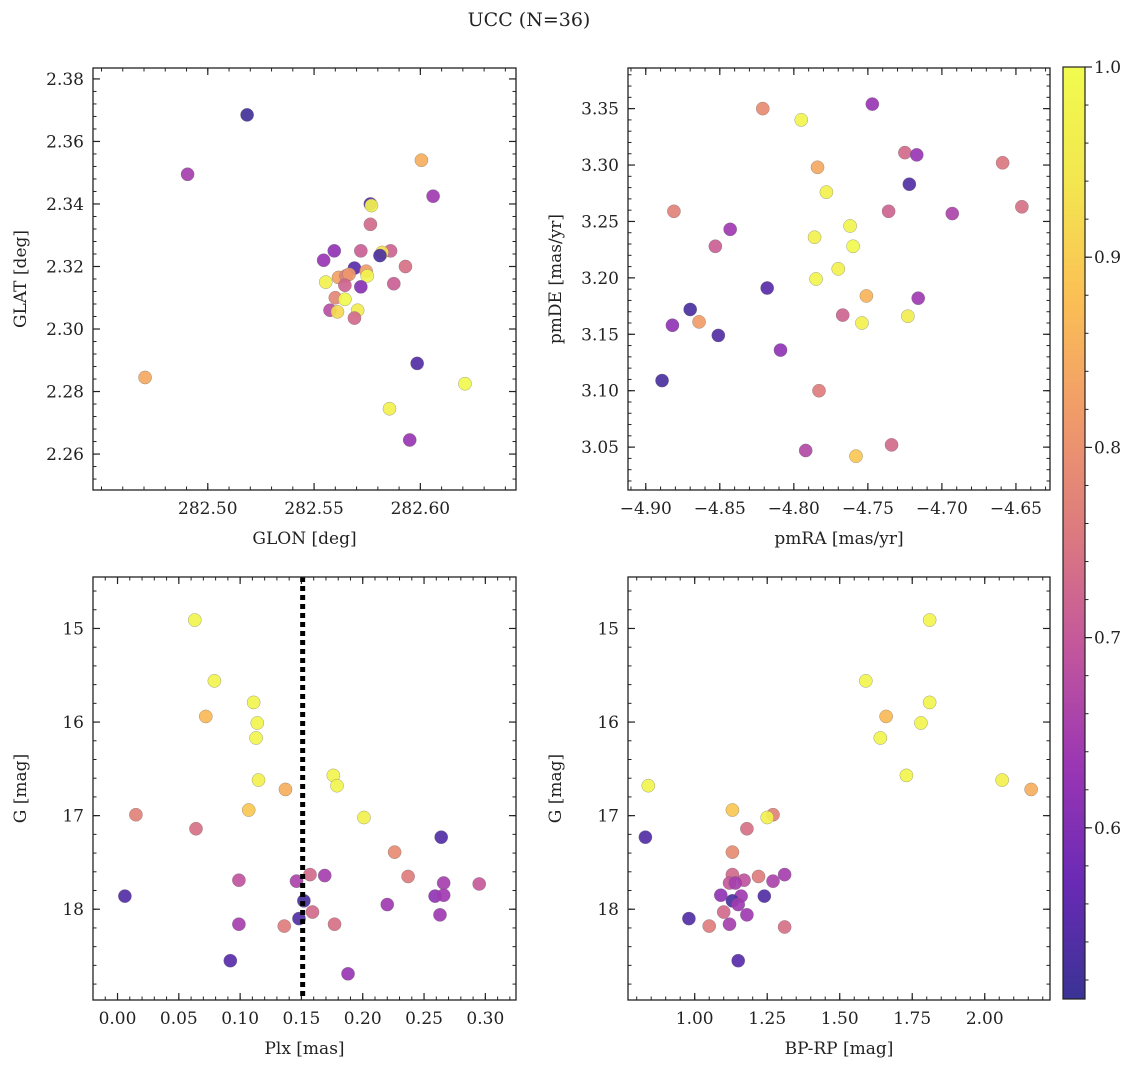 The image size is (1136, 1067). Describe the element at coordinates (600, 392) in the screenshot. I see `y-tick-label: 3.10` at that location.